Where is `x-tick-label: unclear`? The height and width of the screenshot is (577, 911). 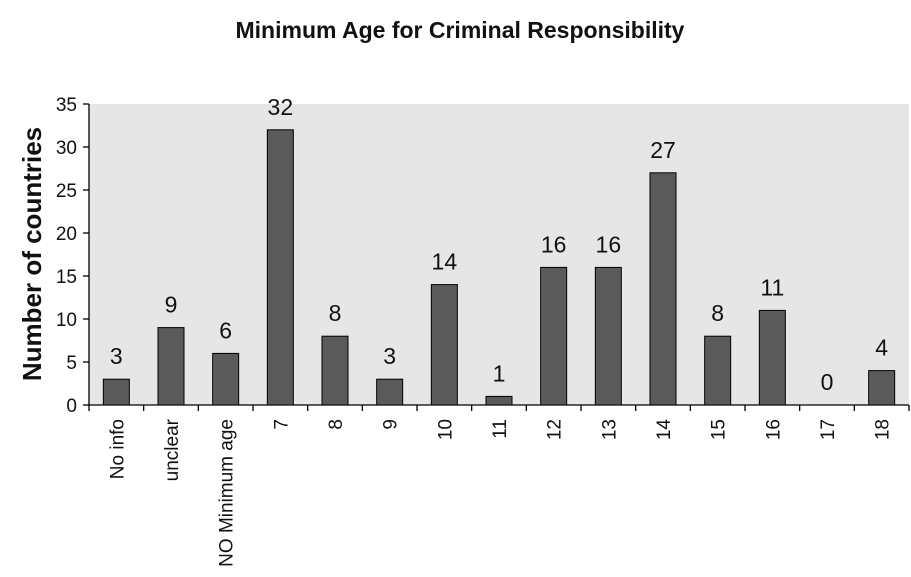 x-tick-label: unclear is located at coordinates (172, 449).